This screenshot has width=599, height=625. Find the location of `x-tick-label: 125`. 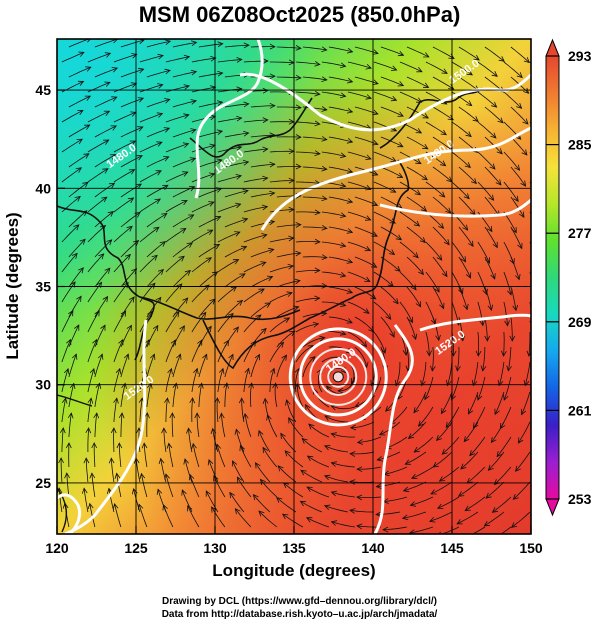

x-tick-label: 125 is located at coordinates (136, 548).